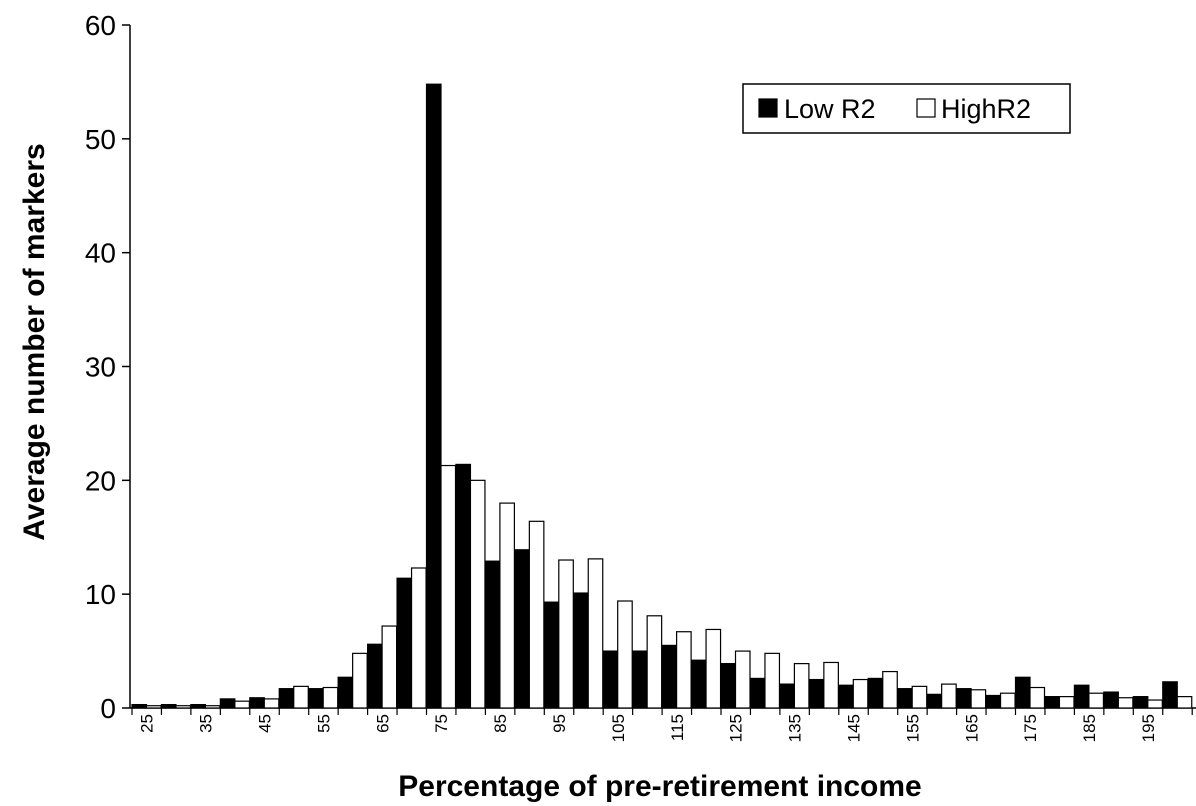 This screenshot has height=806, width=1196. I want to click on x-tick-label: 65, so click(382, 723).